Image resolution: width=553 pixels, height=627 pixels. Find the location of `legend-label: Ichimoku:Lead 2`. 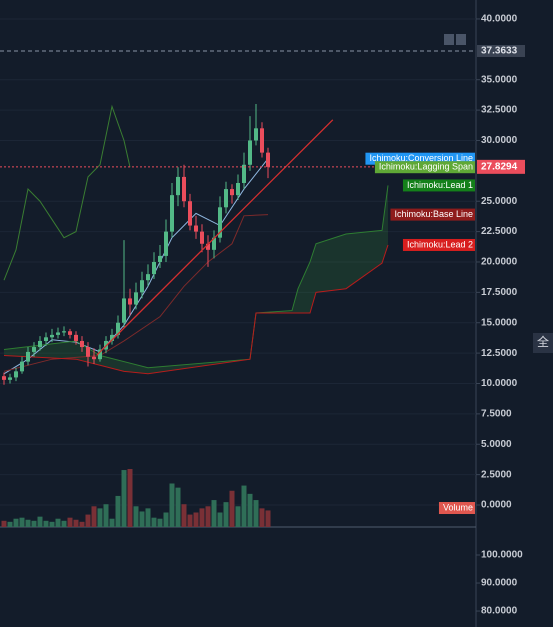

legend-label: Ichimoku:Lead 2 is located at coordinates (440, 244).